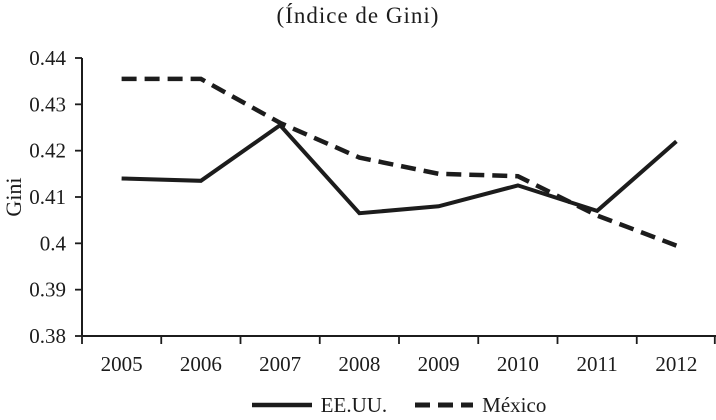  I want to click on x-tick-label: 2009, so click(439, 364).